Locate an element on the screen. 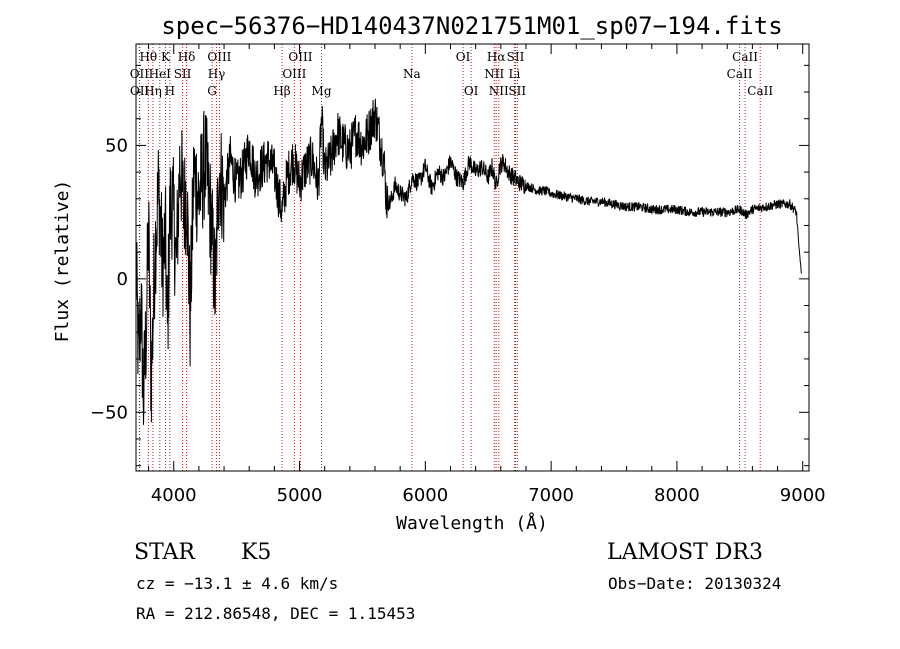 This screenshot has height=649, width=900. spectral-line-label: G is located at coordinates (212, 91).